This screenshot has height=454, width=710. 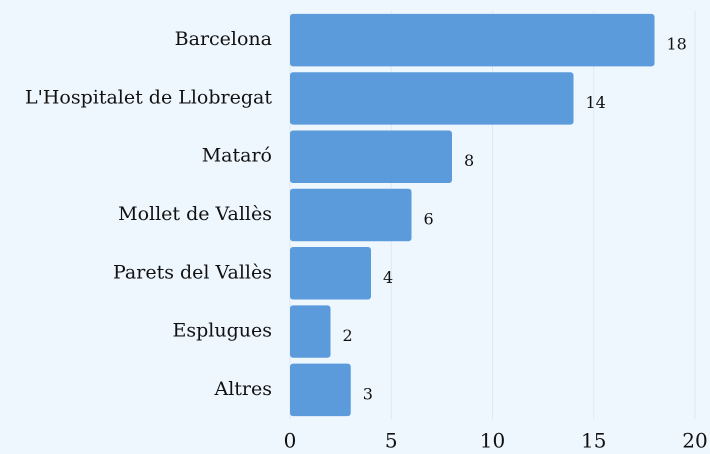 What do you see at coordinates (391, 441) in the screenshot?
I see `x-tick-label: 5` at bounding box center [391, 441].